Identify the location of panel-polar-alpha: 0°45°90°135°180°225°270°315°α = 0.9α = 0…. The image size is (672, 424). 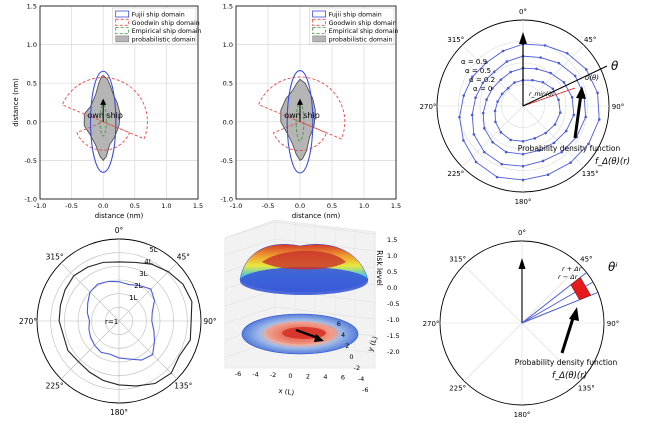
(525, 107).